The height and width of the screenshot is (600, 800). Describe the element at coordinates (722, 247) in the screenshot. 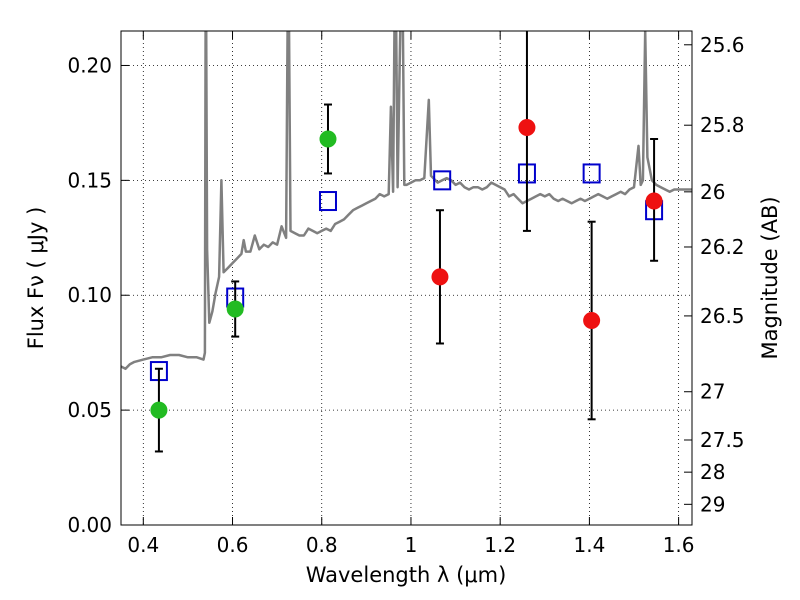

I see `right-tick-label: 26.2` at that location.